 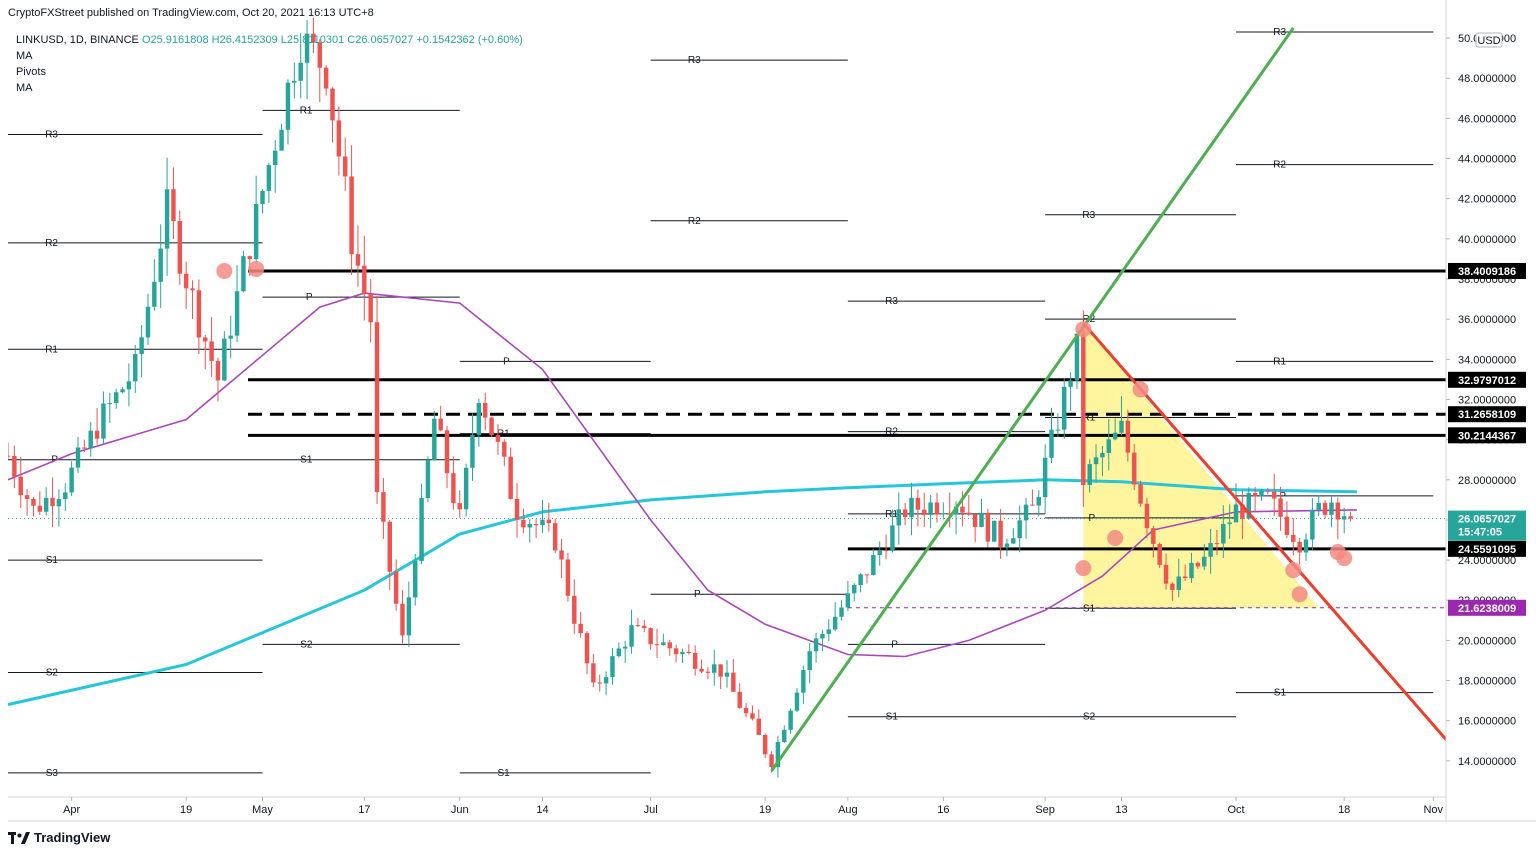 What do you see at coordinates (891, 432) in the screenshot?
I see `pivot-label-4-r2: R2` at bounding box center [891, 432].